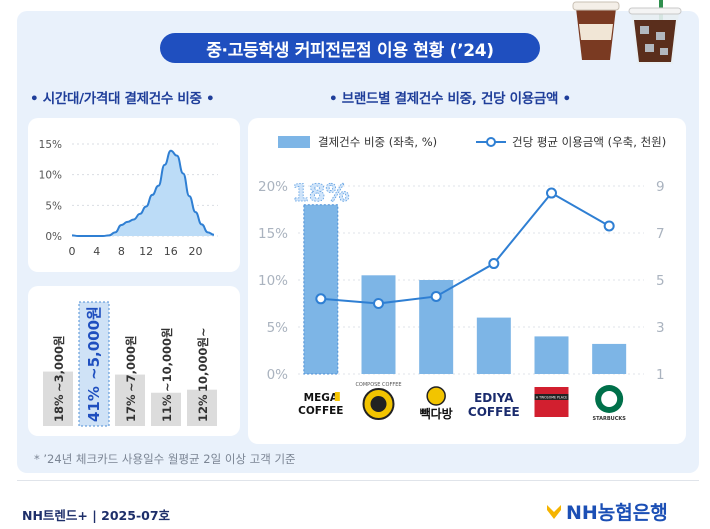 The image size is (710, 529). Describe the element at coordinates (131, 408) in the screenshot. I see `price-value-label: 17%` at that location.